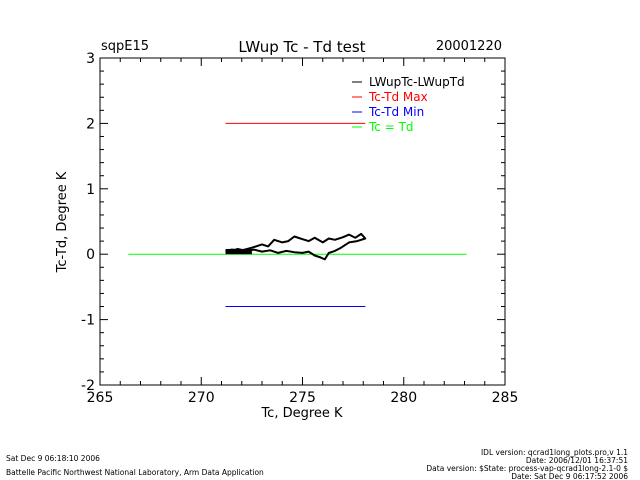  Describe the element at coordinates (90, 190) in the screenshot. I see `y-tick-label: 1` at that location.